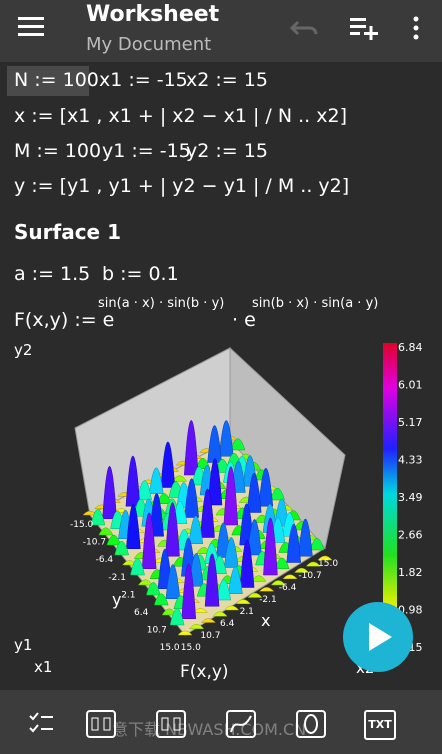 Image resolution: width=442 pixels, height=754 pixels. Describe the element at coordinates (94, 543) in the screenshot. I see `y-tick-label: -10.7` at that location.